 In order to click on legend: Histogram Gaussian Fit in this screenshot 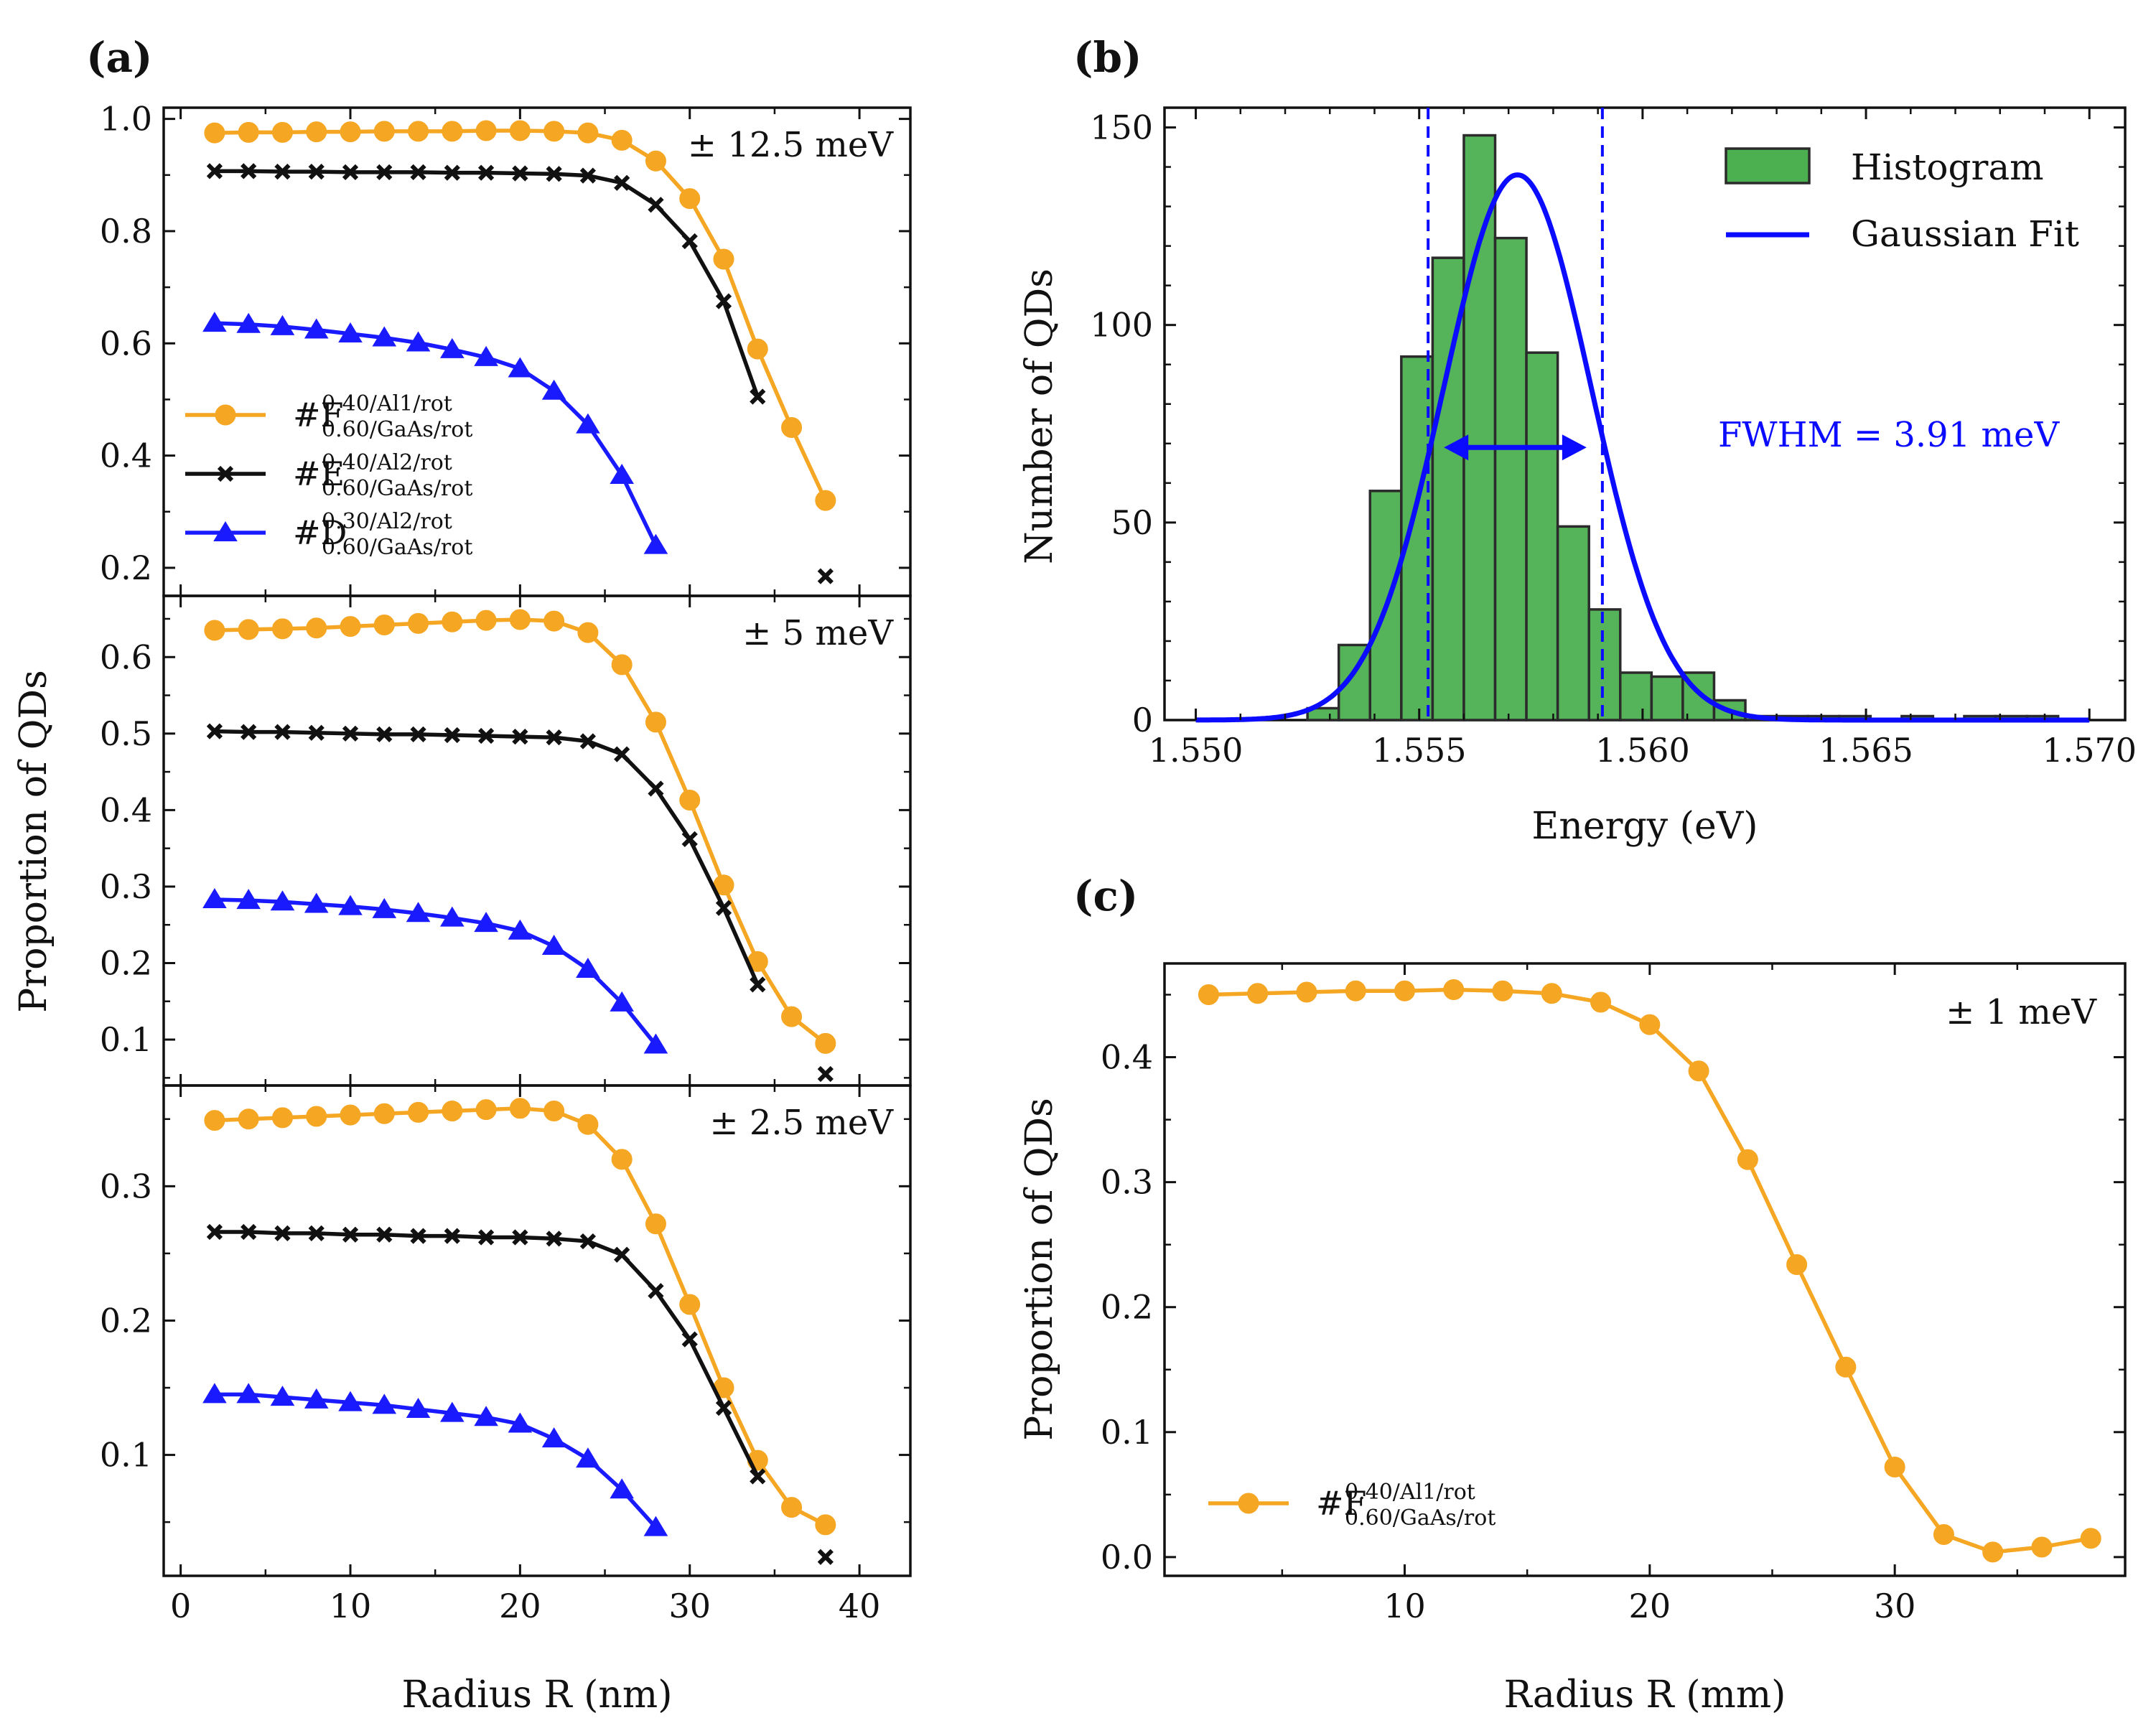, I will do `click(1902, 200)`.